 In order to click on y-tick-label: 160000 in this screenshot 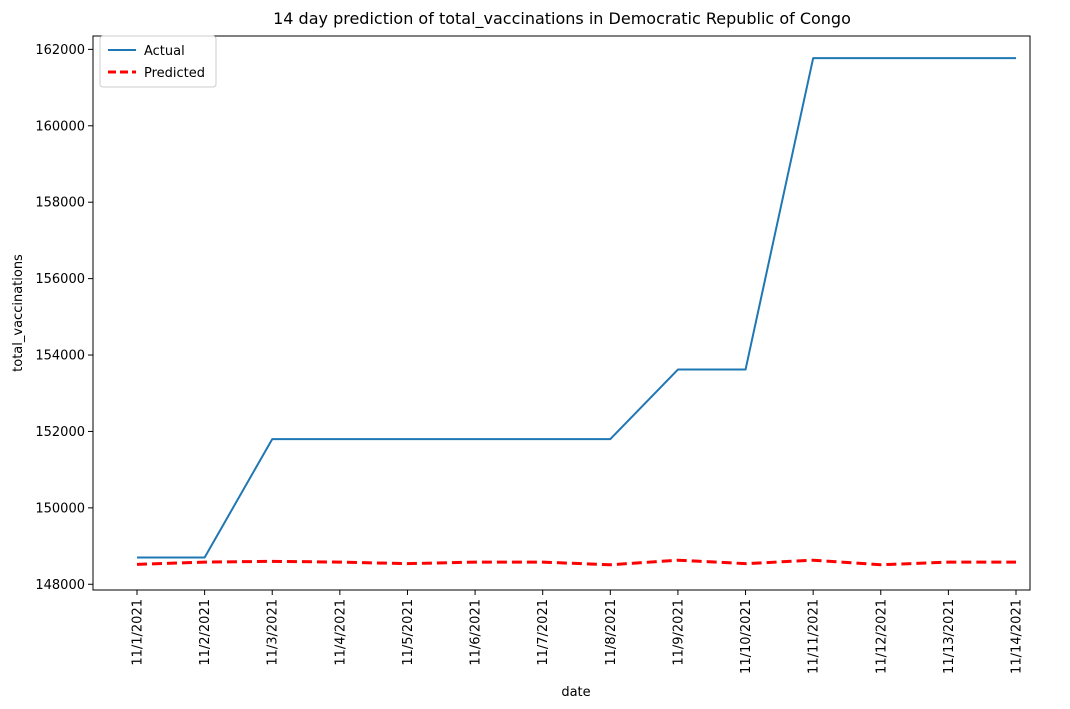, I will do `click(60, 126)`.